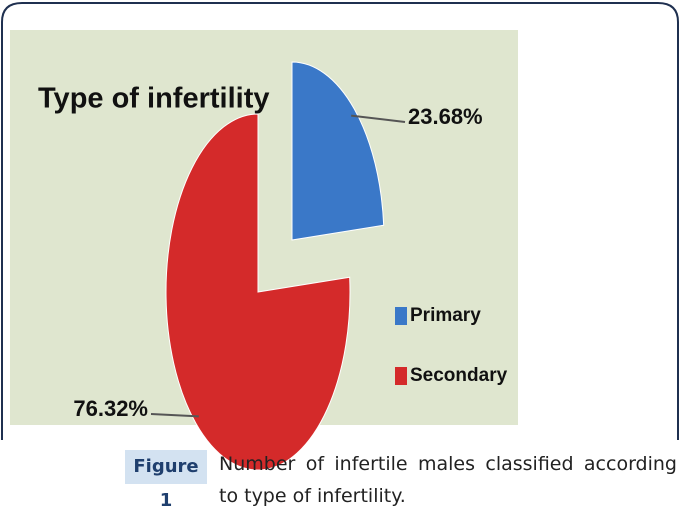  Describe the element at coordinates (166, 480) in the screenshot. I see `figure-label: Figure 1` at that location.